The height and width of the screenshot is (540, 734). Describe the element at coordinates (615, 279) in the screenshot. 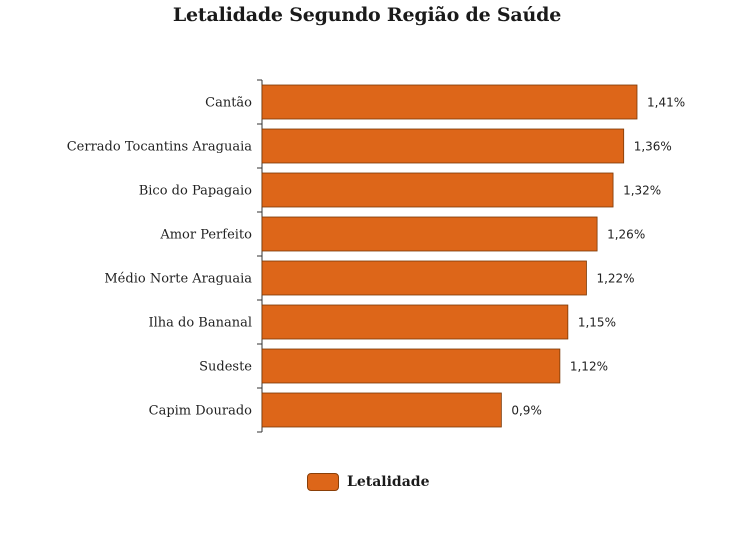

I see `data-label: 1,22%` at that location.